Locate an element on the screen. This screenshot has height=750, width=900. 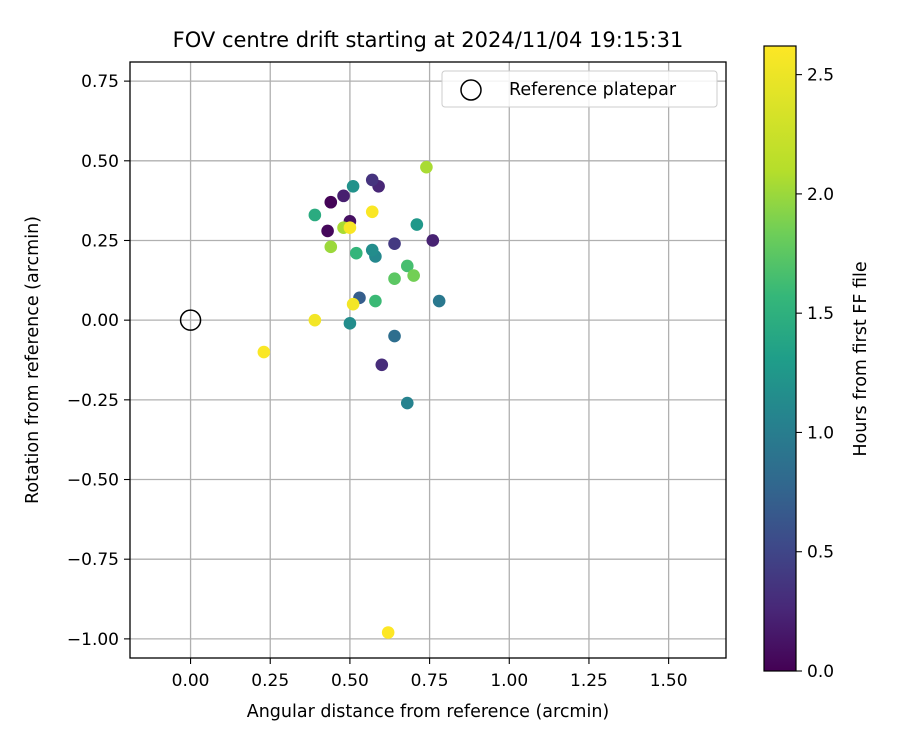
y-tick-label: 0.25 is located at coordinates (100, 241).